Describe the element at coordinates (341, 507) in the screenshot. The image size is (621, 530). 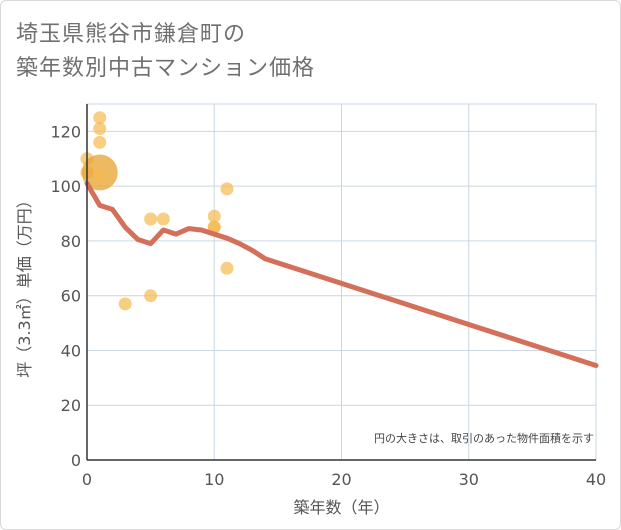
I see `x-axis-label: 築年数（年）` at that location.